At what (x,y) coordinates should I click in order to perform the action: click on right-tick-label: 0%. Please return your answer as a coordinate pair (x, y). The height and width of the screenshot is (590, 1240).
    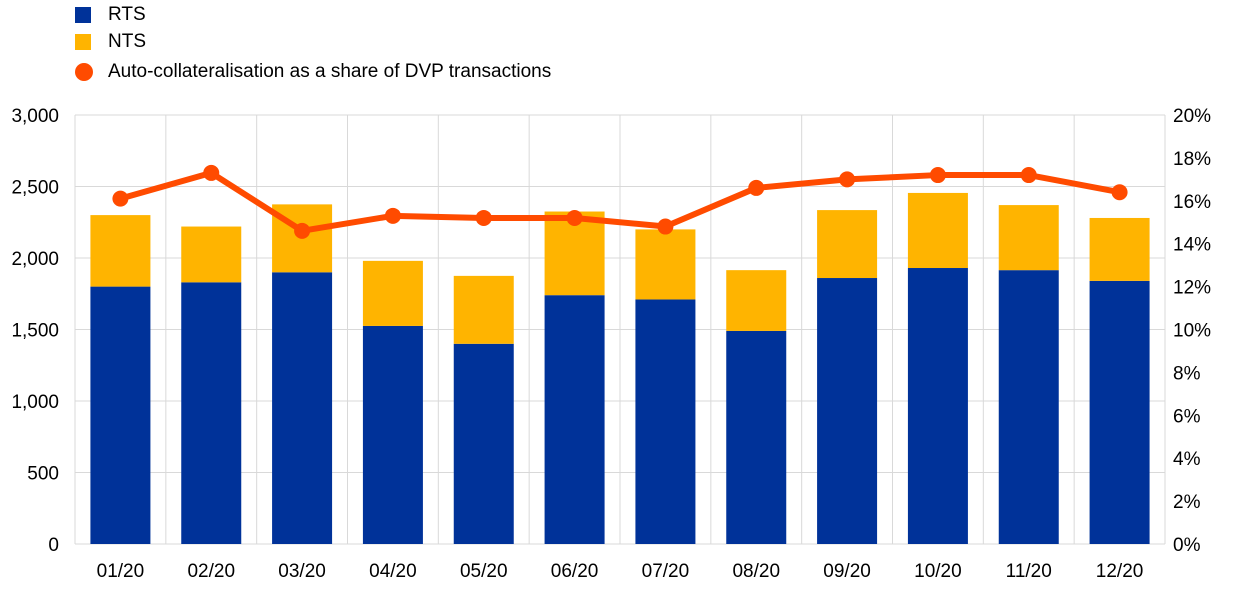
    Looking at the image, I should click on (1187, 545).